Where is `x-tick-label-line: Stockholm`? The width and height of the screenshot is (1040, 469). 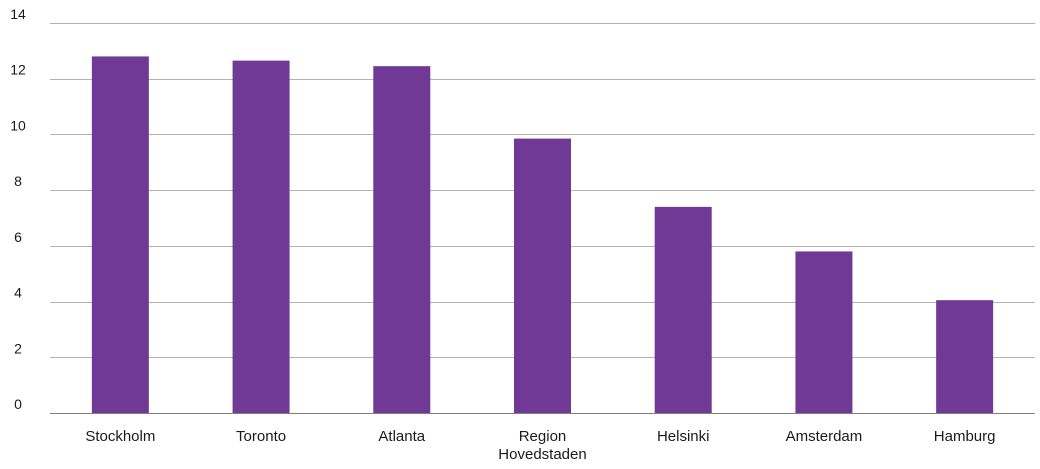 x-tick-label-line: Stockholm is located at coordinates (120, 436).